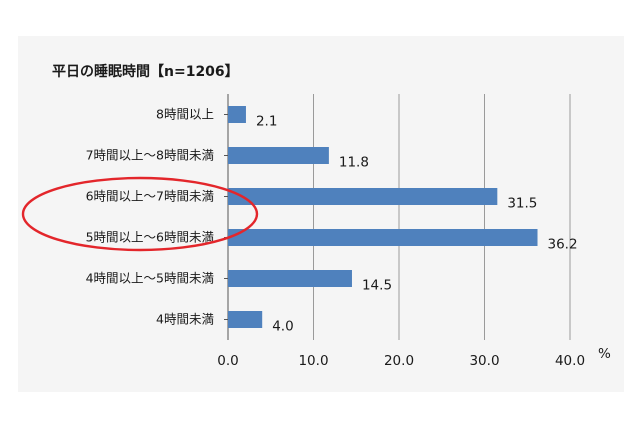  What do you see at coordinates (145, 71) in the screenshot?
I see `chart-title: 平日の睡眠時間【n=1206】` at bounding box center [145, 71].